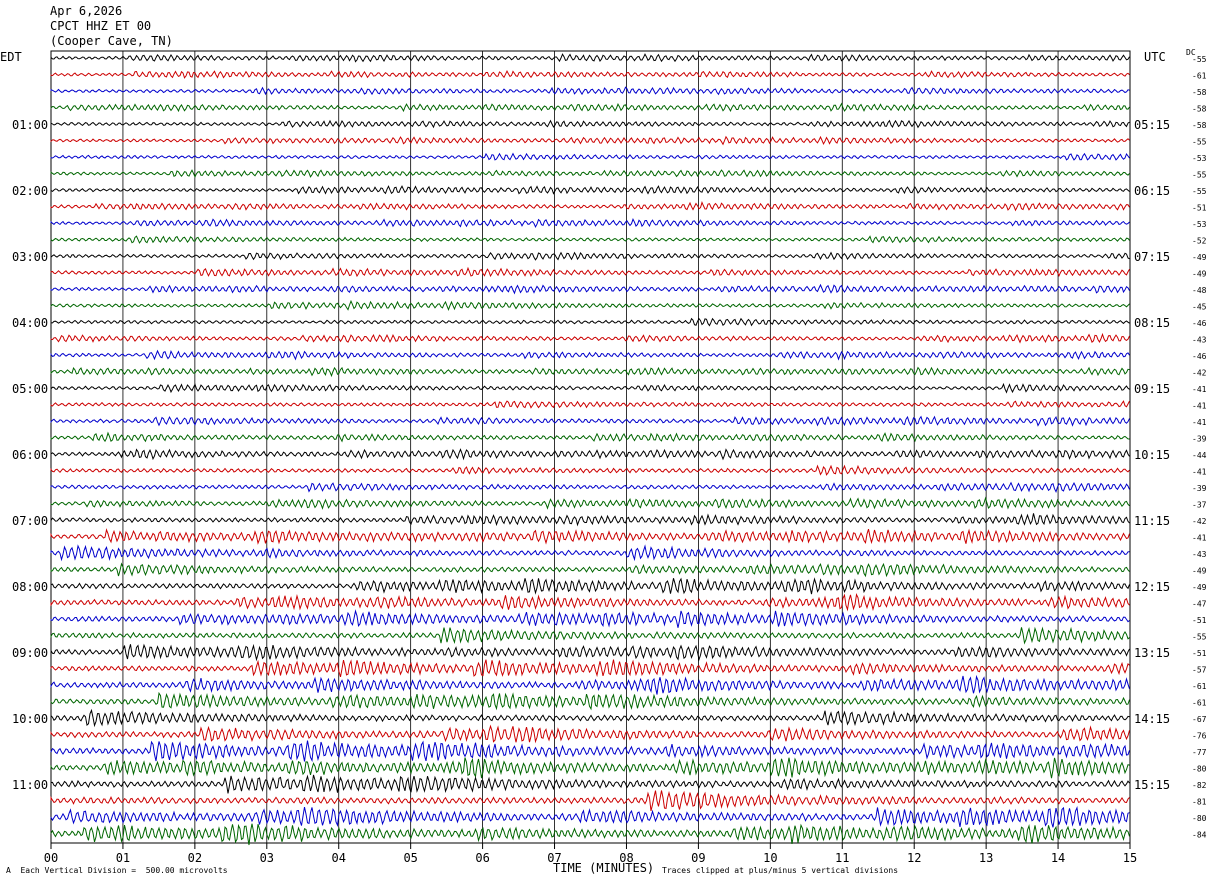 This screenshot has height=886, width=1210. Describe the element at coordinates (1199, 521) in the screenshot. I see `dc-offset-29: -42` at that location.